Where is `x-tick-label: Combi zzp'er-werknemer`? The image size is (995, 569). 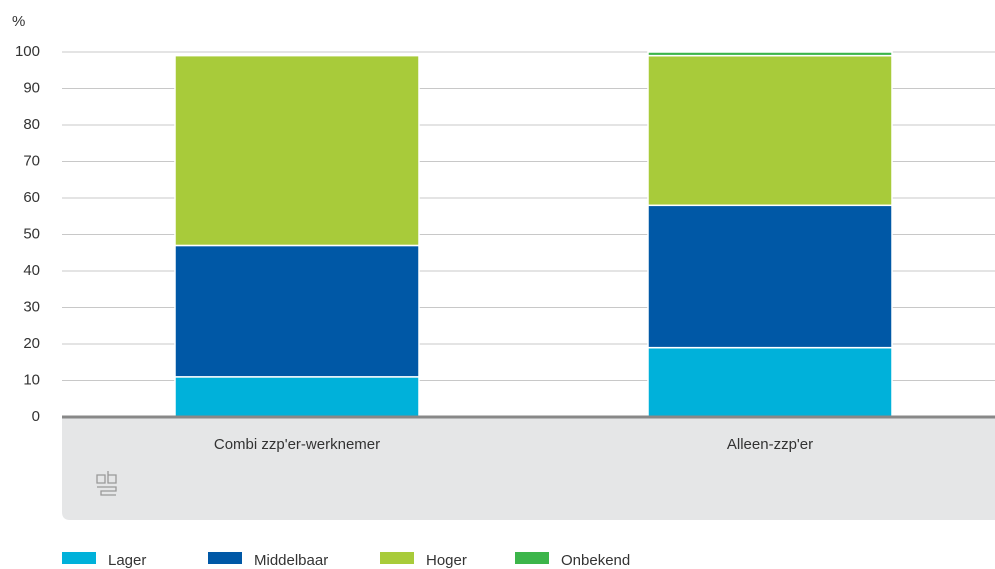 x-tick-label: Combi zzp'er-werknemer is located at coordinates (297, 444).